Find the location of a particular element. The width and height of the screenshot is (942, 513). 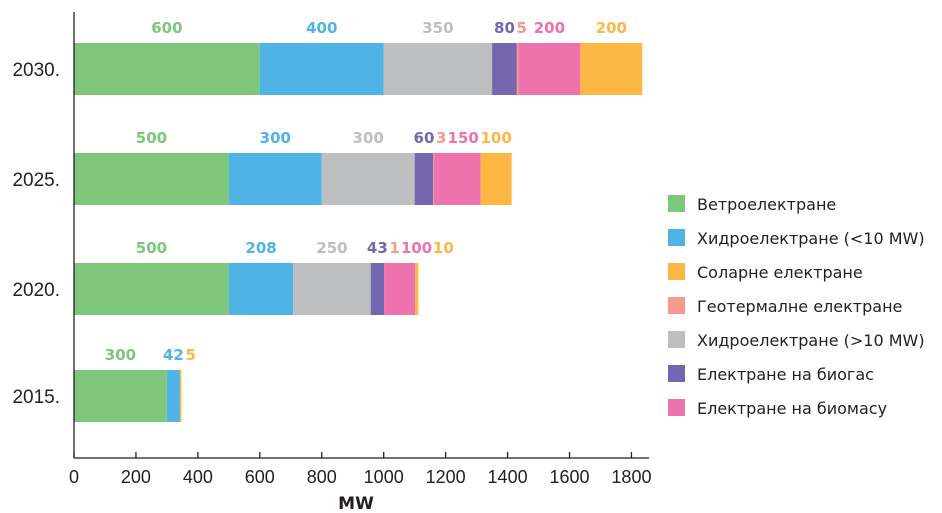

x-tick-label: 1200 is located at coordinates (446, 477).